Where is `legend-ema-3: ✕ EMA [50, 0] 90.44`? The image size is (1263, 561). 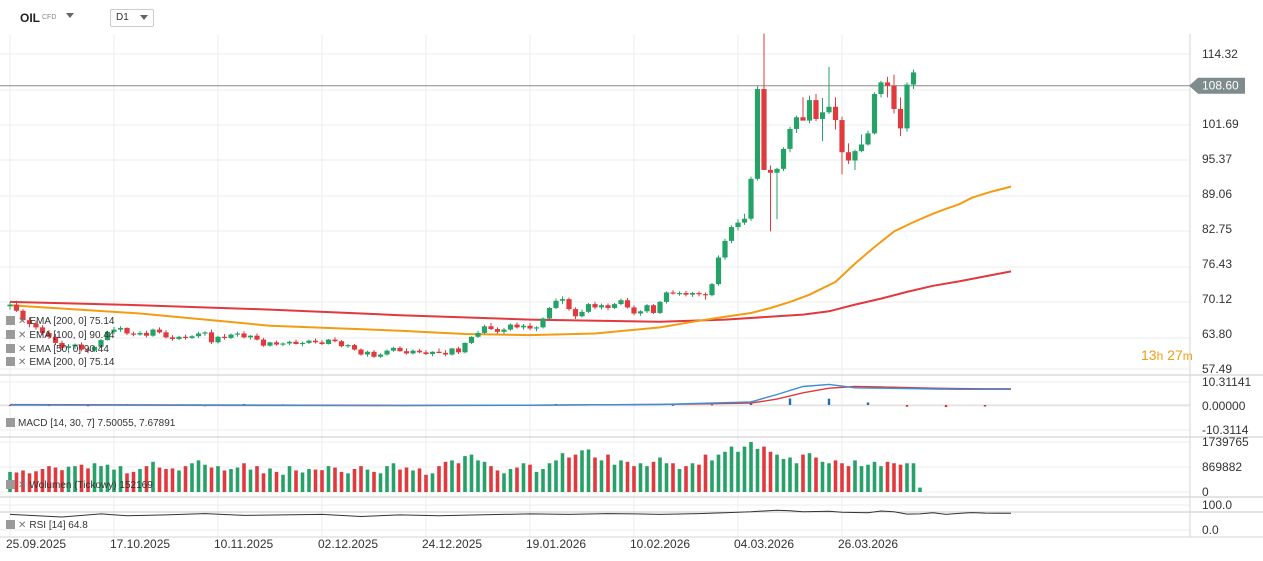 legend-ema-3: ✕ EMA [50, 0] 90.44 is located at coordinates (57, 349).